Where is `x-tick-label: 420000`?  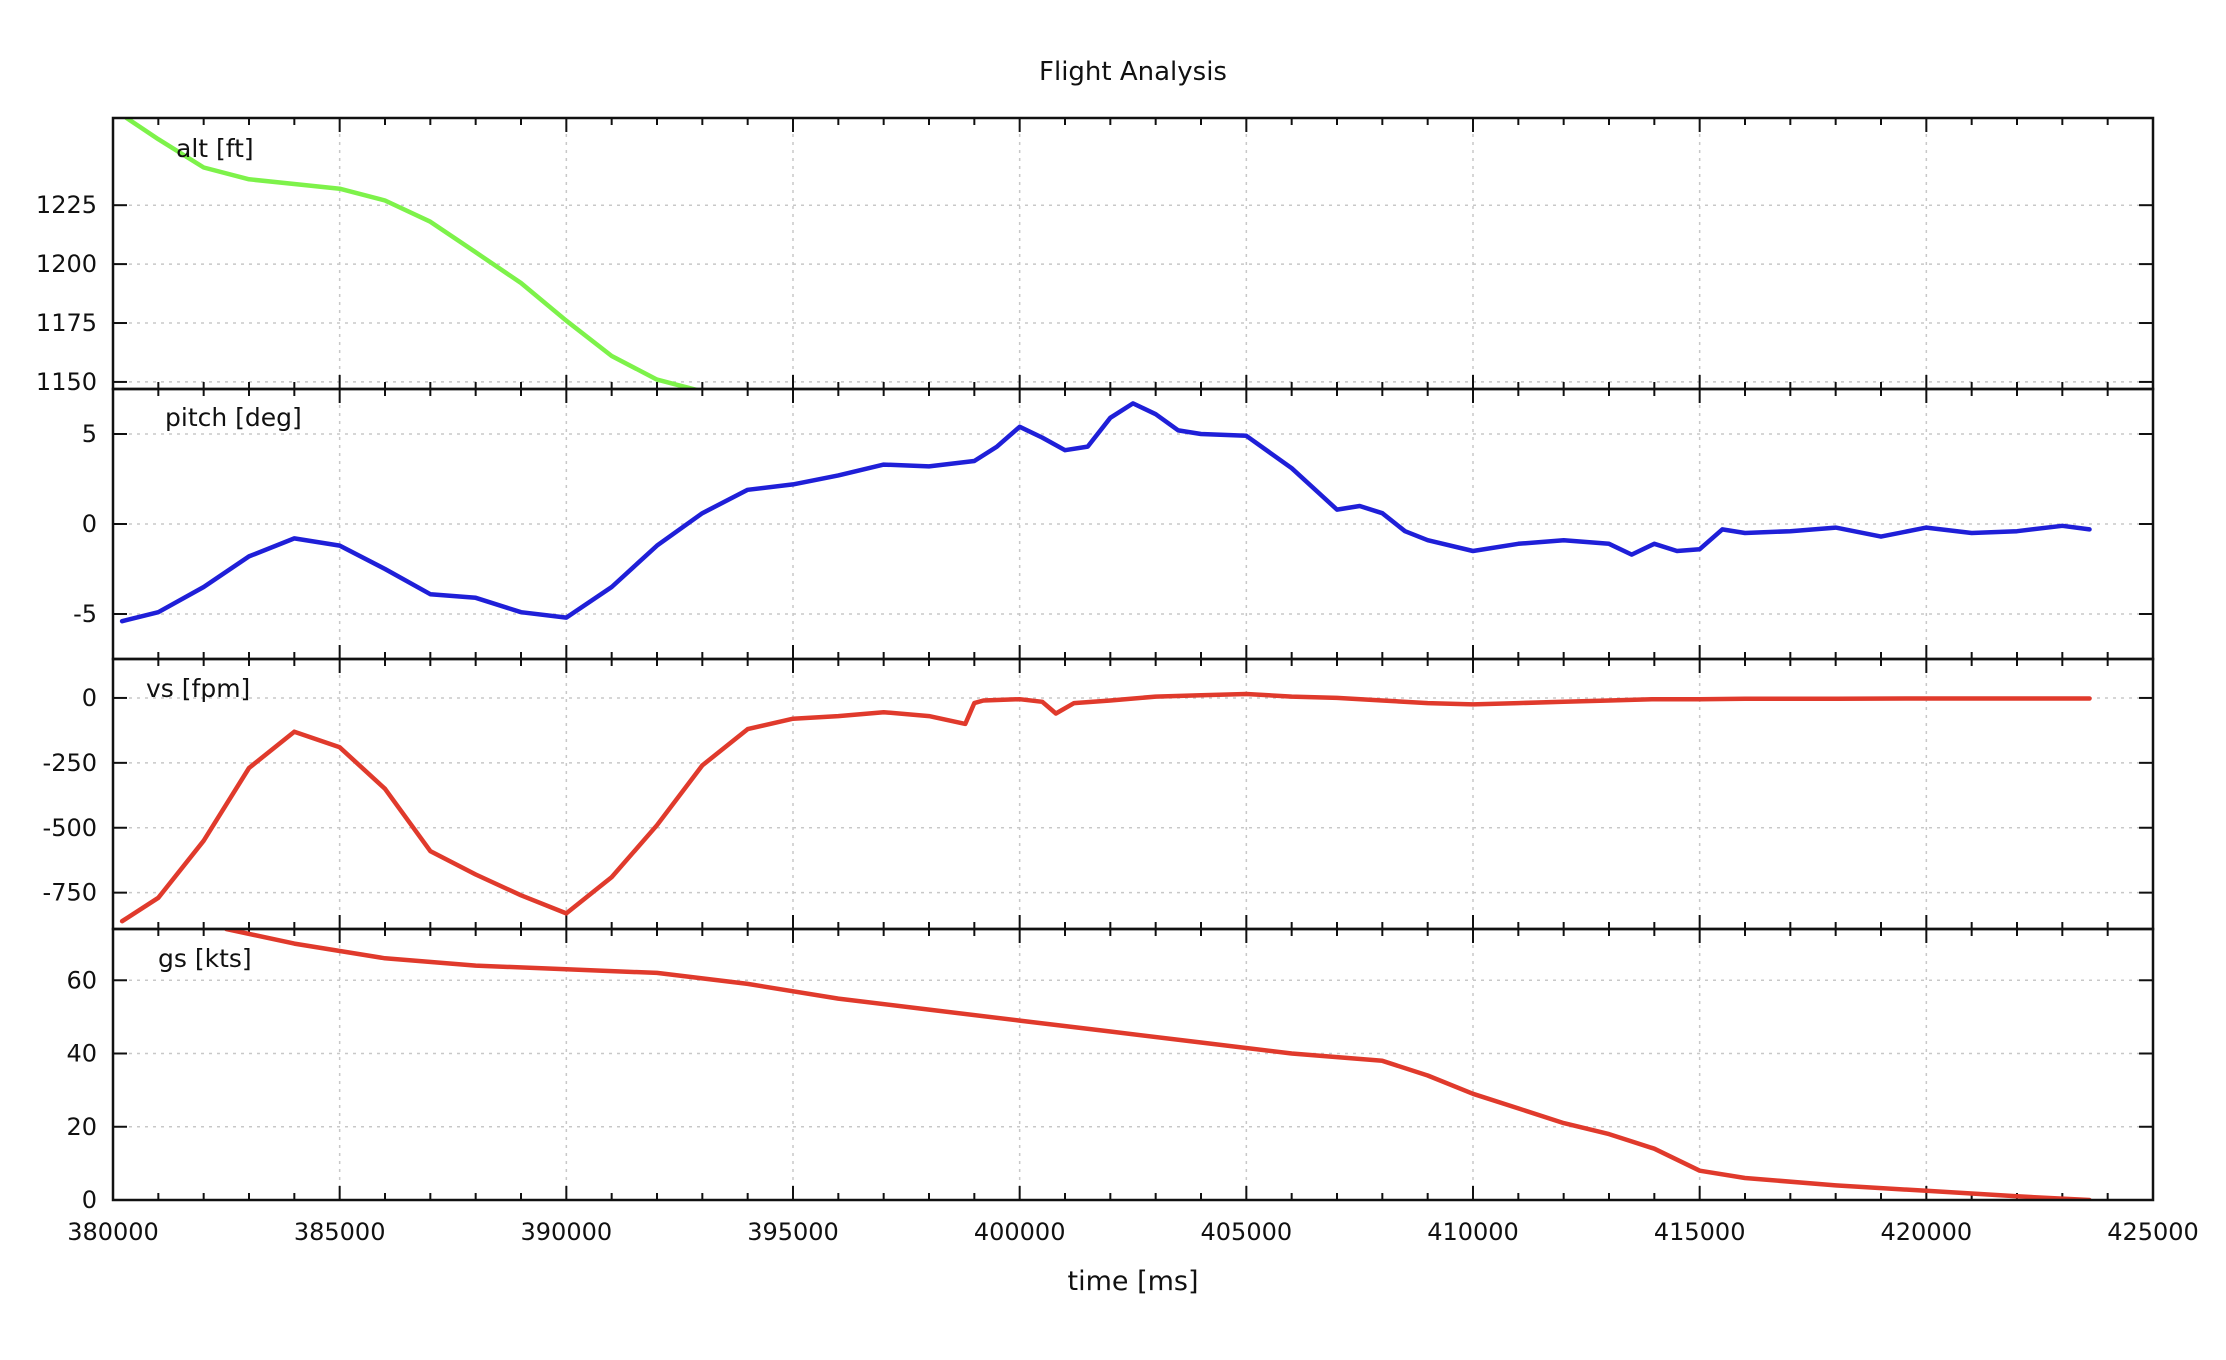
x-tick-label: 420000 is located at coordinates (1927, 1232).